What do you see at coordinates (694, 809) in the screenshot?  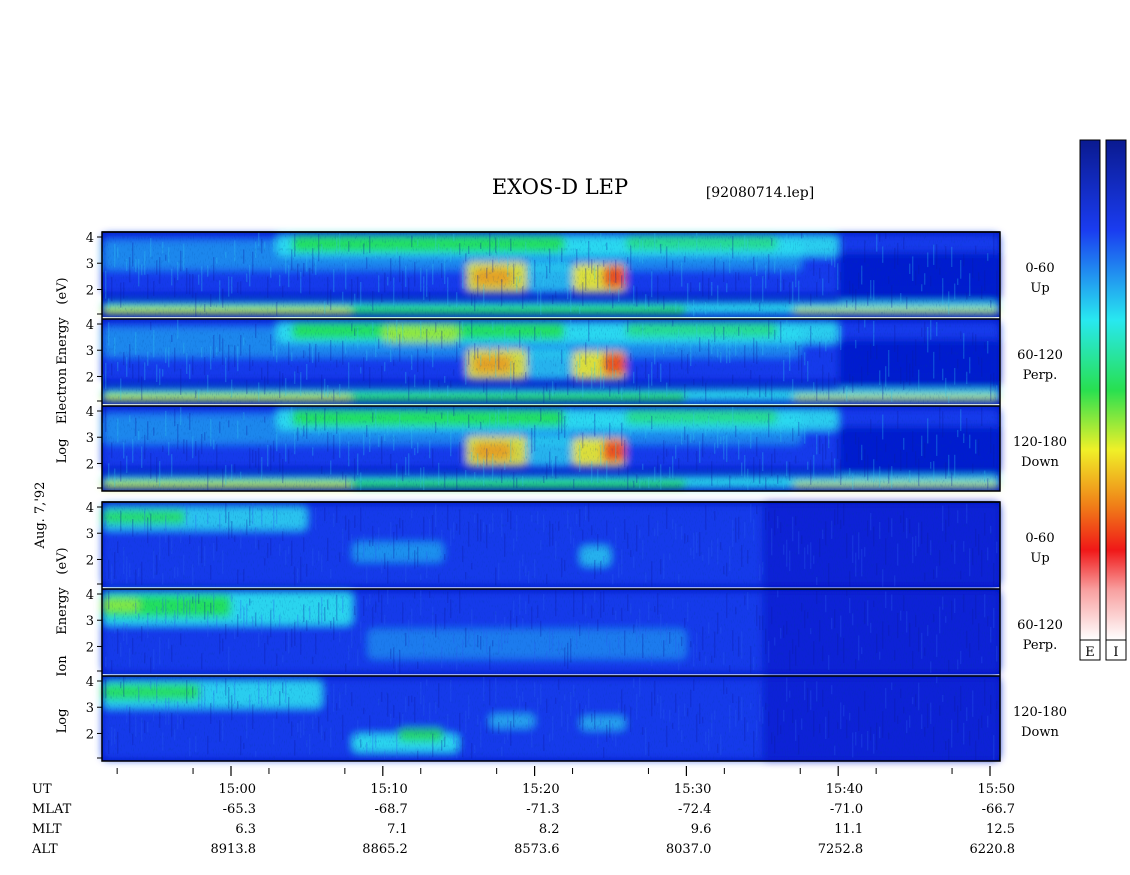 I see `x-tick-mlat: -72.4` at bounding box center [694, 809].